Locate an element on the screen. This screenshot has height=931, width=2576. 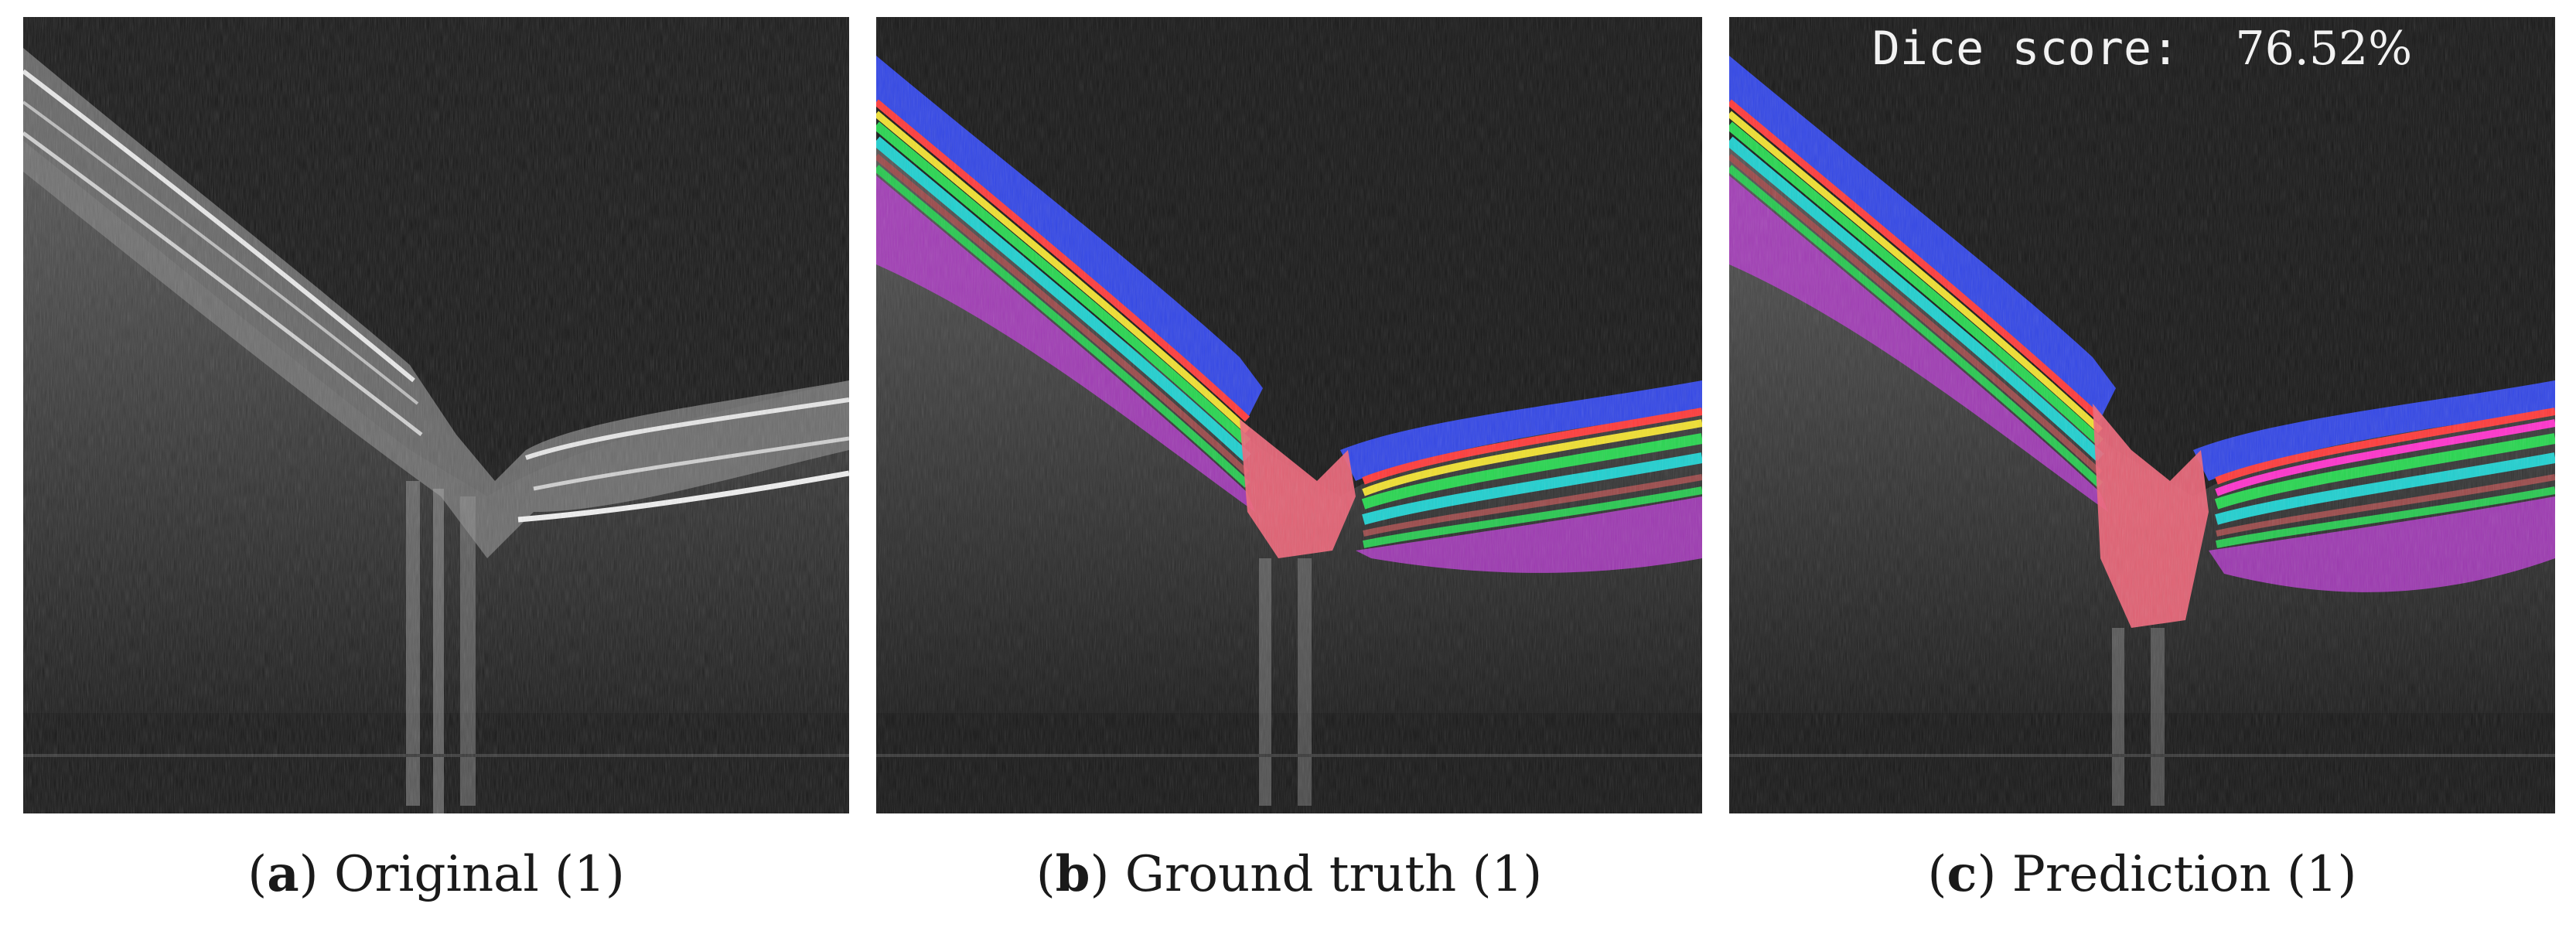
caption-text: Ground truth (1) is located at coordinates (1326, 874).